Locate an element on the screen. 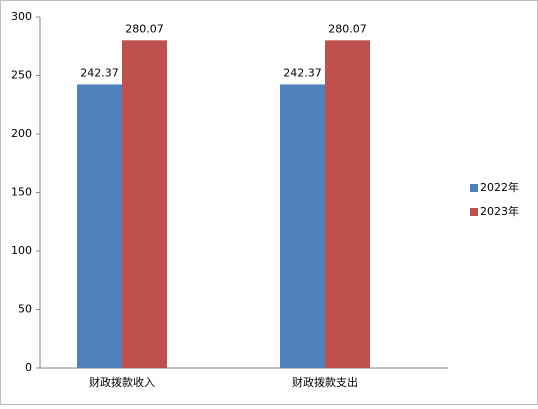  y-tick-label: 200 is located at coordinates (21, 133).